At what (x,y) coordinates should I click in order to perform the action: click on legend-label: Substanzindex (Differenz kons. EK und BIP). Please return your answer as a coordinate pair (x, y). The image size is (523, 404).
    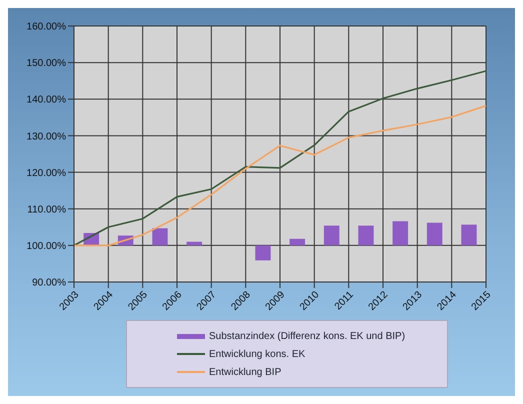
    Looking at the image, I should click on (307, 336).